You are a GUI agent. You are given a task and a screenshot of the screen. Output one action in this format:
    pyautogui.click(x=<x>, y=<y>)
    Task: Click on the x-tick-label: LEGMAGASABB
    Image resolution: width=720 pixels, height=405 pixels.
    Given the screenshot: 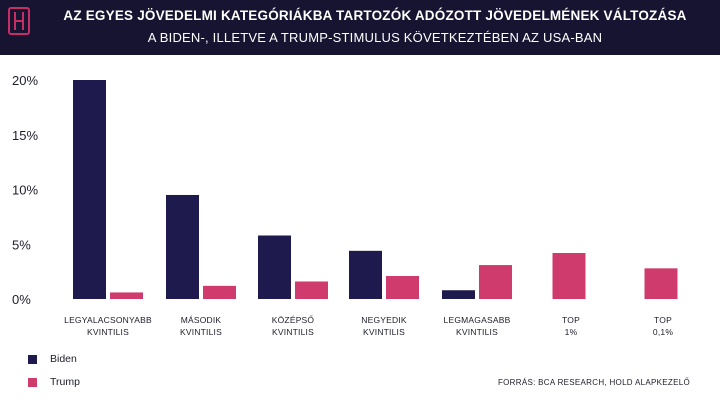 What is the action you would take?
    pyautogui.click(x=477, y=320)
    